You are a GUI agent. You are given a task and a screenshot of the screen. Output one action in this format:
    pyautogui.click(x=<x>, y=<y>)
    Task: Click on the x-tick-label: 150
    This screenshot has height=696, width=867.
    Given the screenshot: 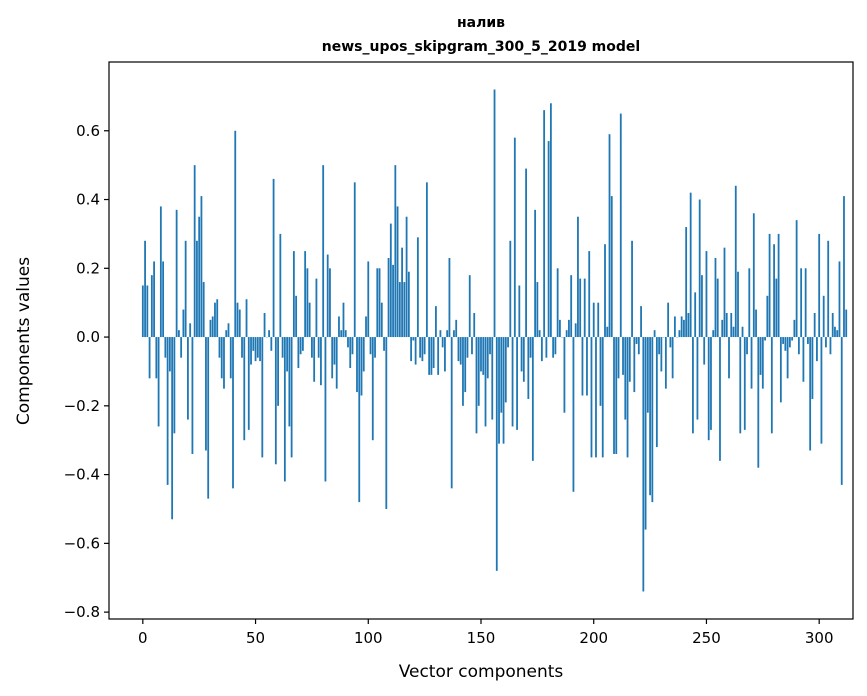 What is the action you would take?
    pyautogui.click(x=481, y=638)
    